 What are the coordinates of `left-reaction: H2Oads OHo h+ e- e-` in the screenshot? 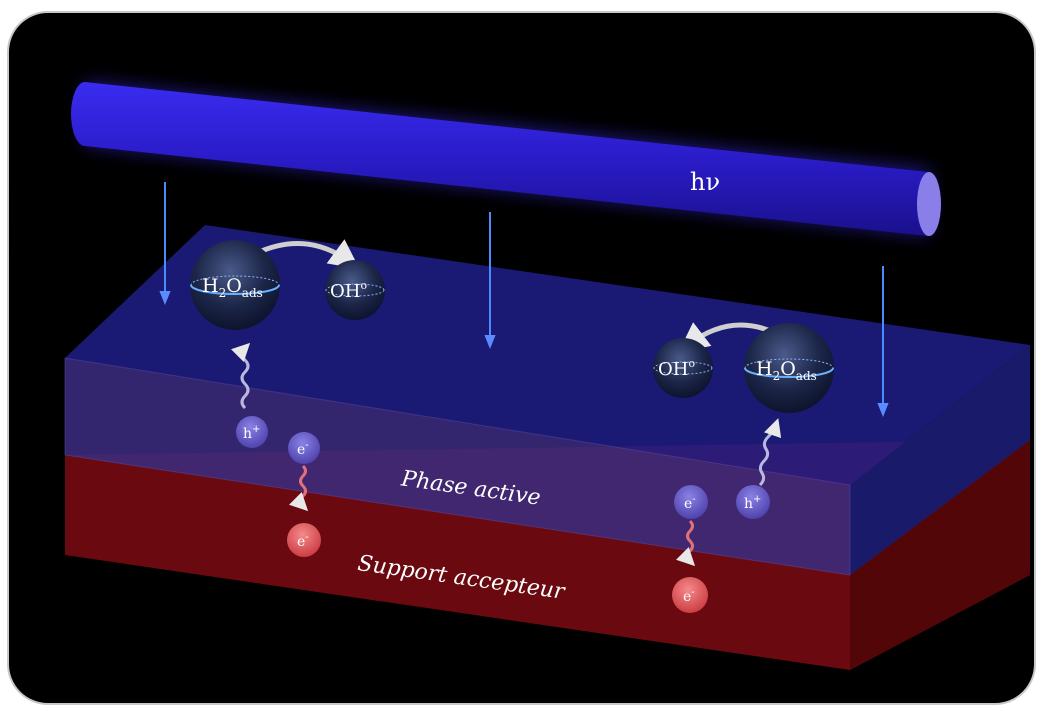 It's located at (287, 398).